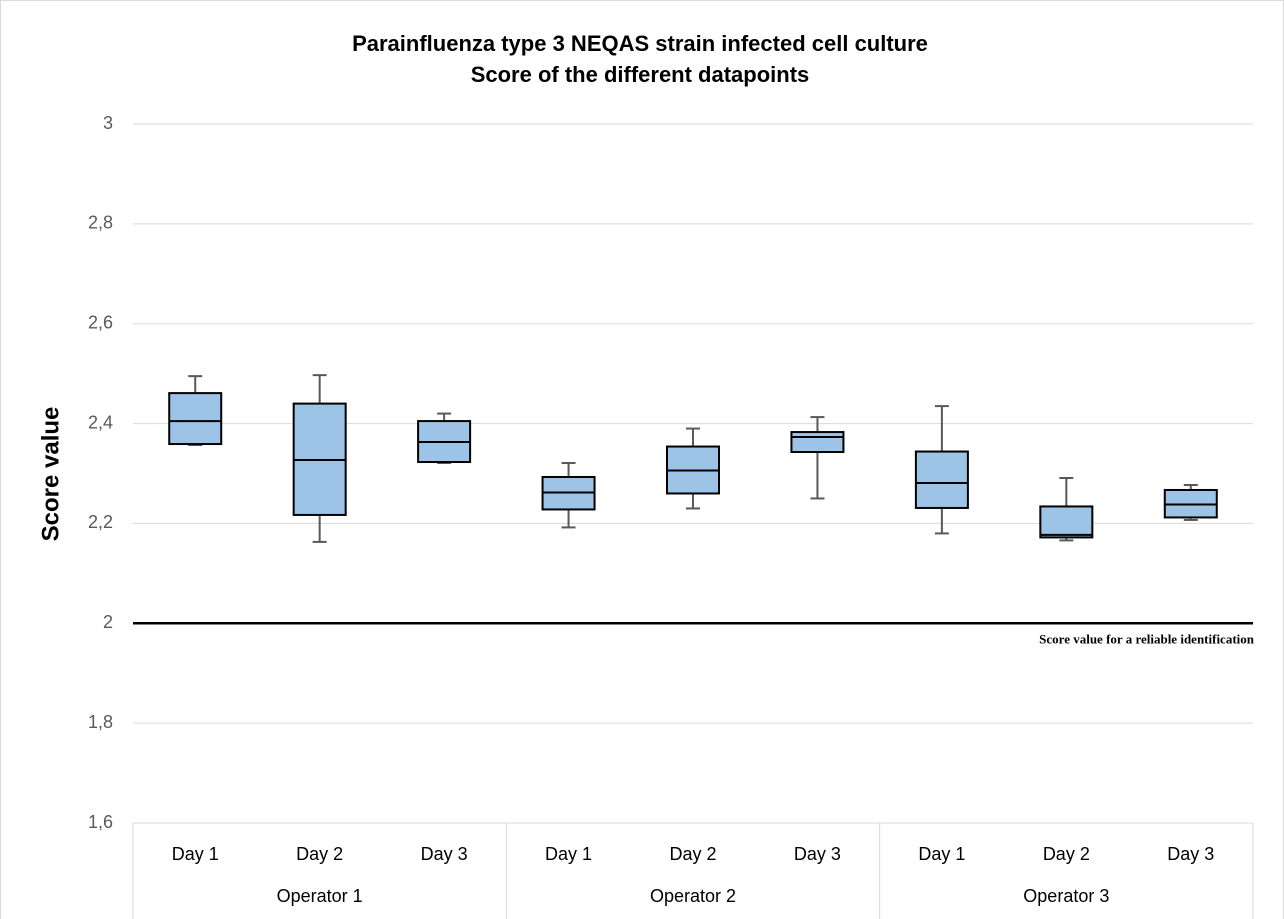 The height and width of the screenshot is (919, 1284). What do you see at coordinates (100, 223) in the screenshot?
I see `y-tick-label: 2,8` at bounding box center [100, 223].